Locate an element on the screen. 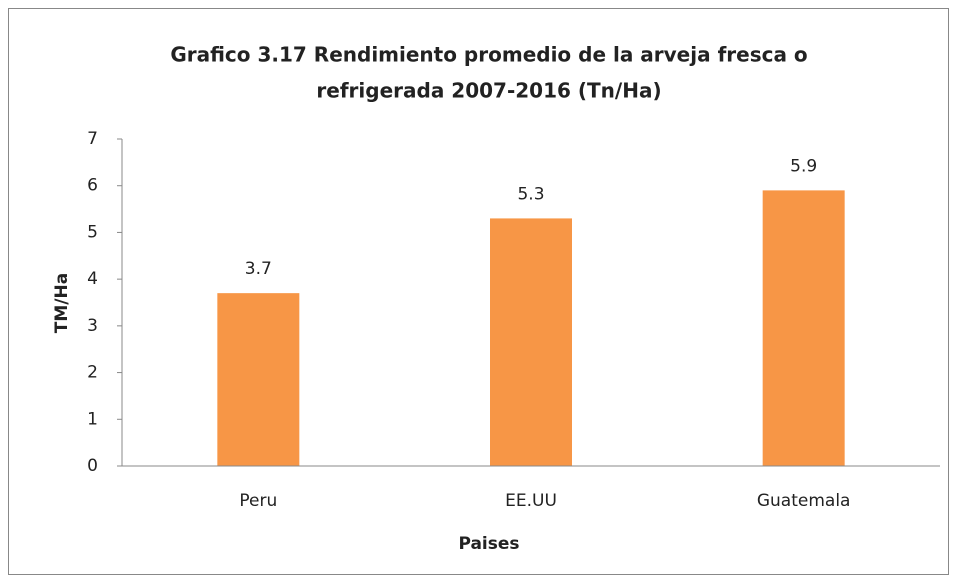  chart-title: refrigerada 2007-2016 (Tn/Ha) is located at coordinates (488, 91).